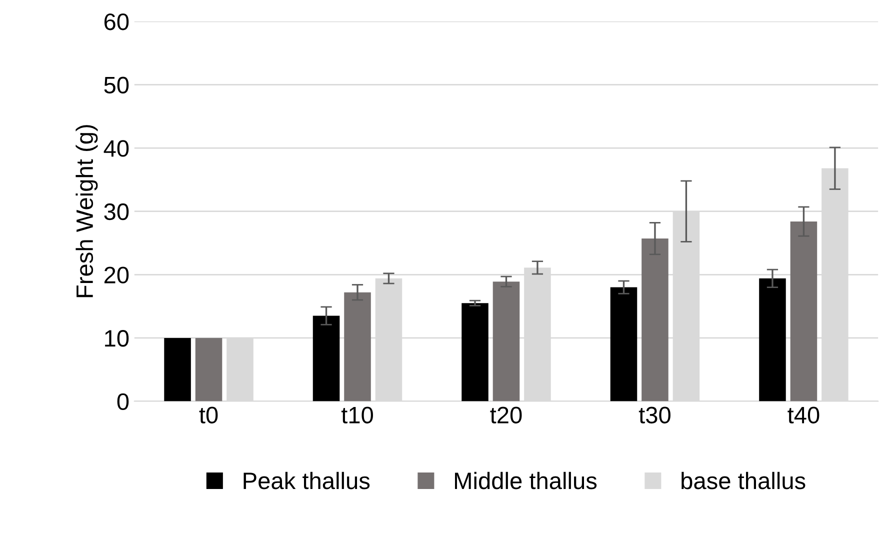  I want to click on x-tick-label: t20, so click(506, 415).